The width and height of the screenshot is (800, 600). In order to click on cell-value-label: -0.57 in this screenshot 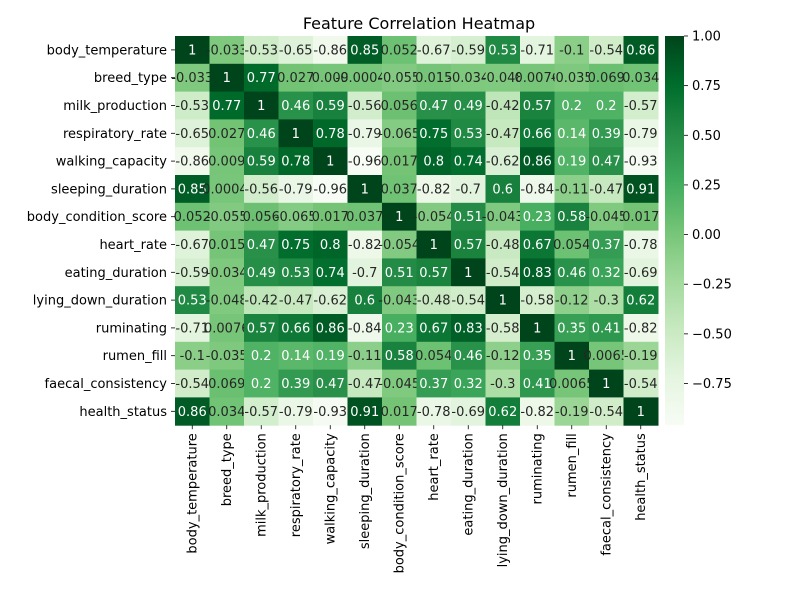, I will do `click(641, 106)`.